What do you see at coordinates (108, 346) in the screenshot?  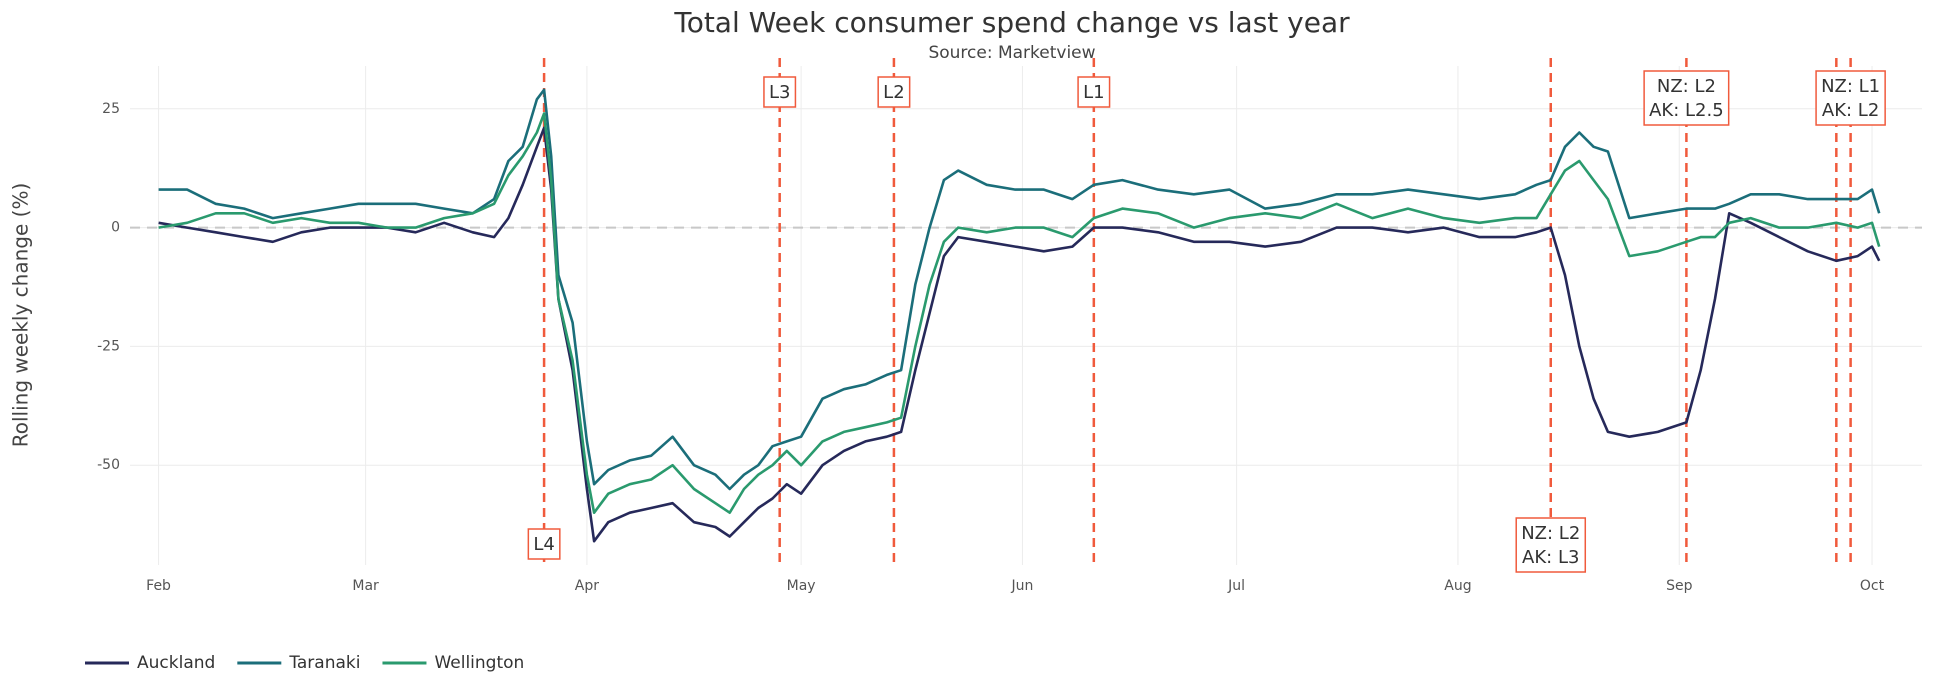 I see `y-tick-label: -25` at bounding box center [108, 346].